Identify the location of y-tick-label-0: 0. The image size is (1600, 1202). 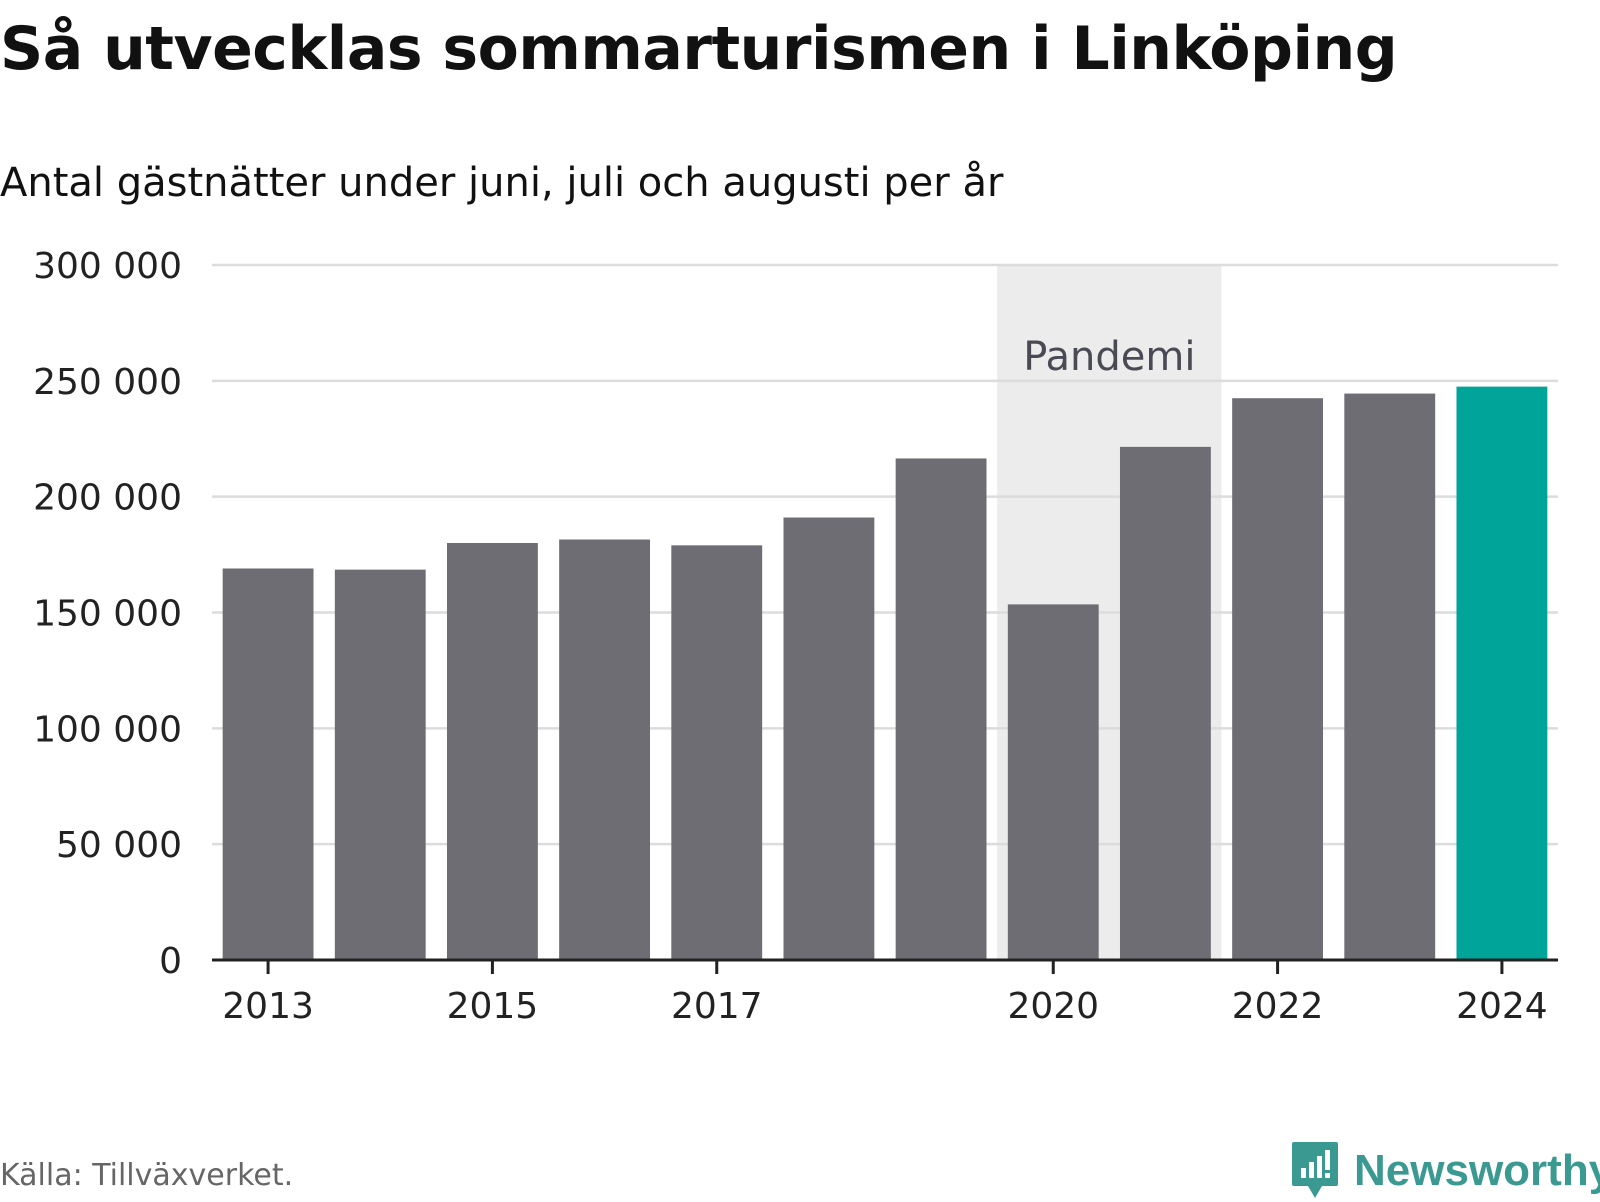
(170, 961).